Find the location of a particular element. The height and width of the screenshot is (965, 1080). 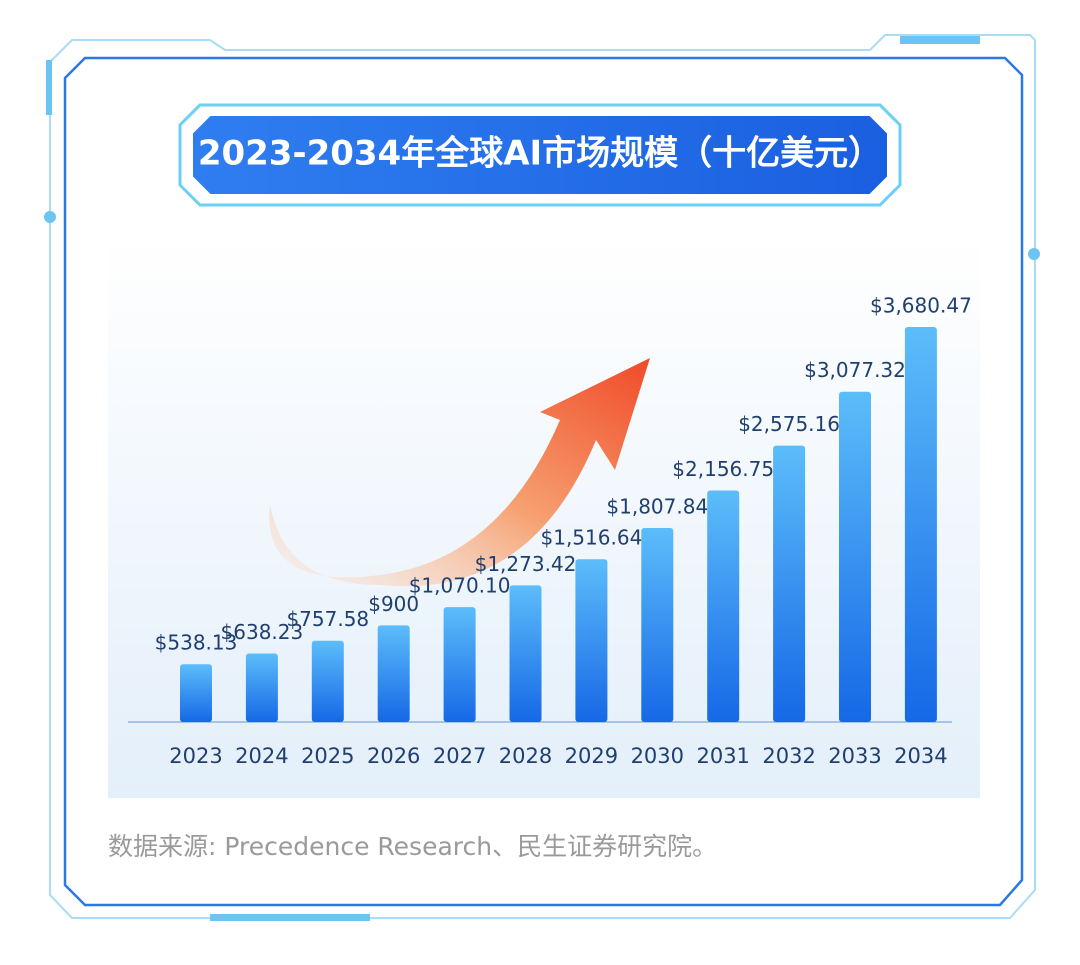

title-banner is located at coordinates (540, 155).